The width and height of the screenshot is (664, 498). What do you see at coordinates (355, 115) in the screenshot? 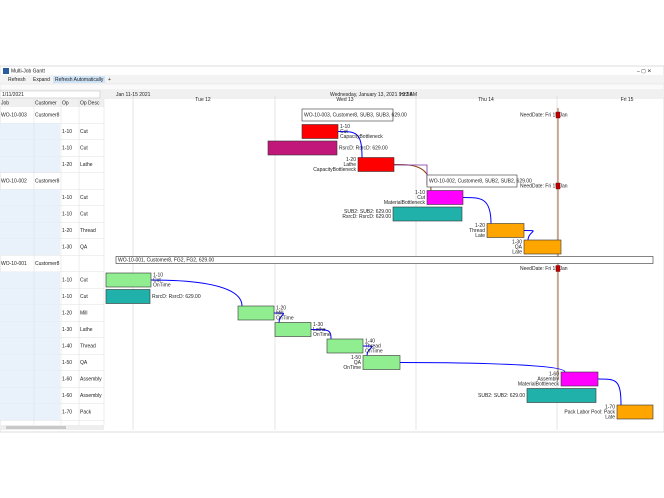
I see `bar-label: WO-10-003, Customer8, SUB3, SUB3, 629.00` at bounding box center [355, 115].